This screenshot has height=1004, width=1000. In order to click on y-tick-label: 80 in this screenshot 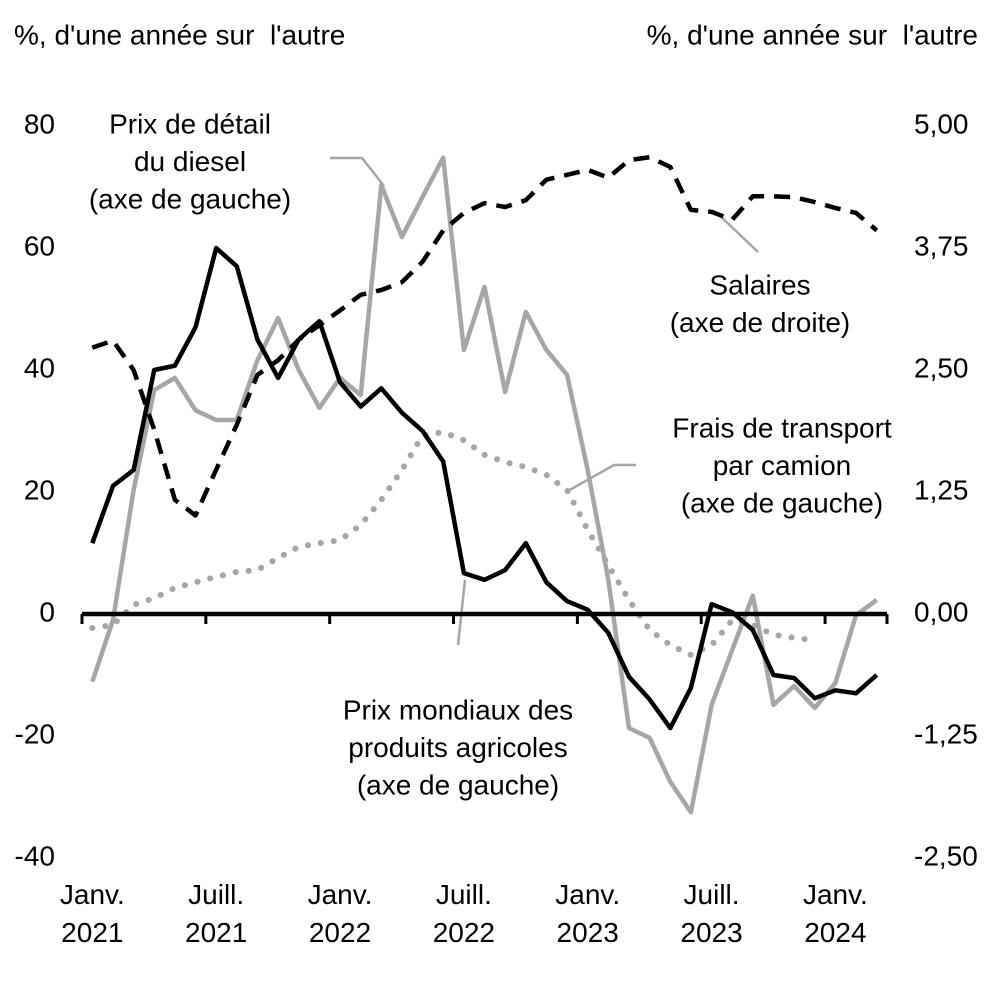, I will do `click(39, 123)`.